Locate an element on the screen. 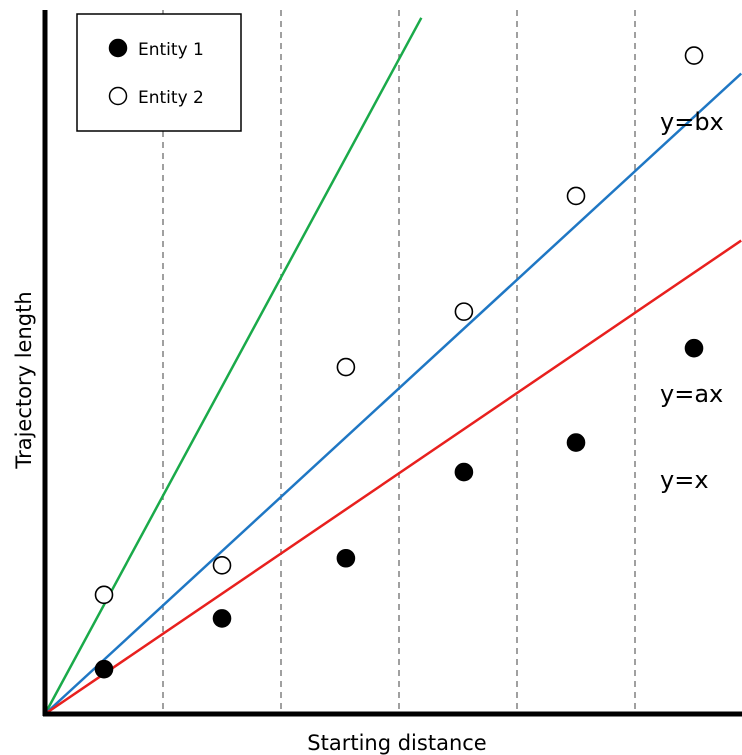  reference-line-label: y=x is located at coordinates (684, 480).